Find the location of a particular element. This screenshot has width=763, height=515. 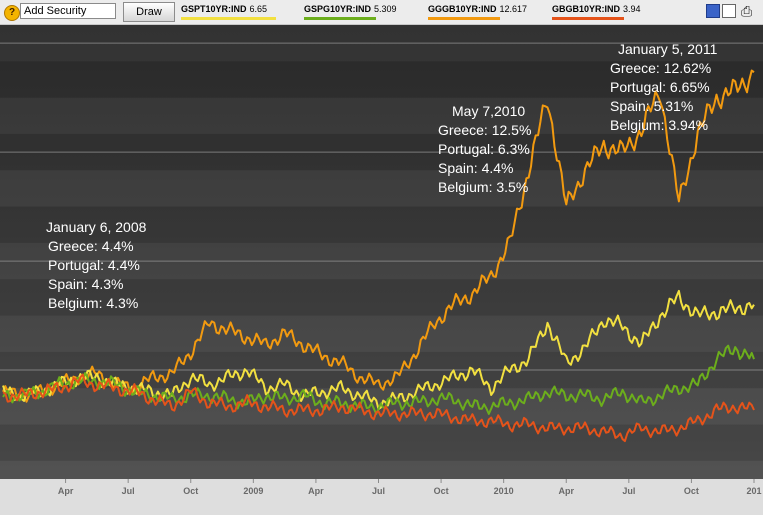

color-scheme-dark-icon is located at coordinates (713, 11).